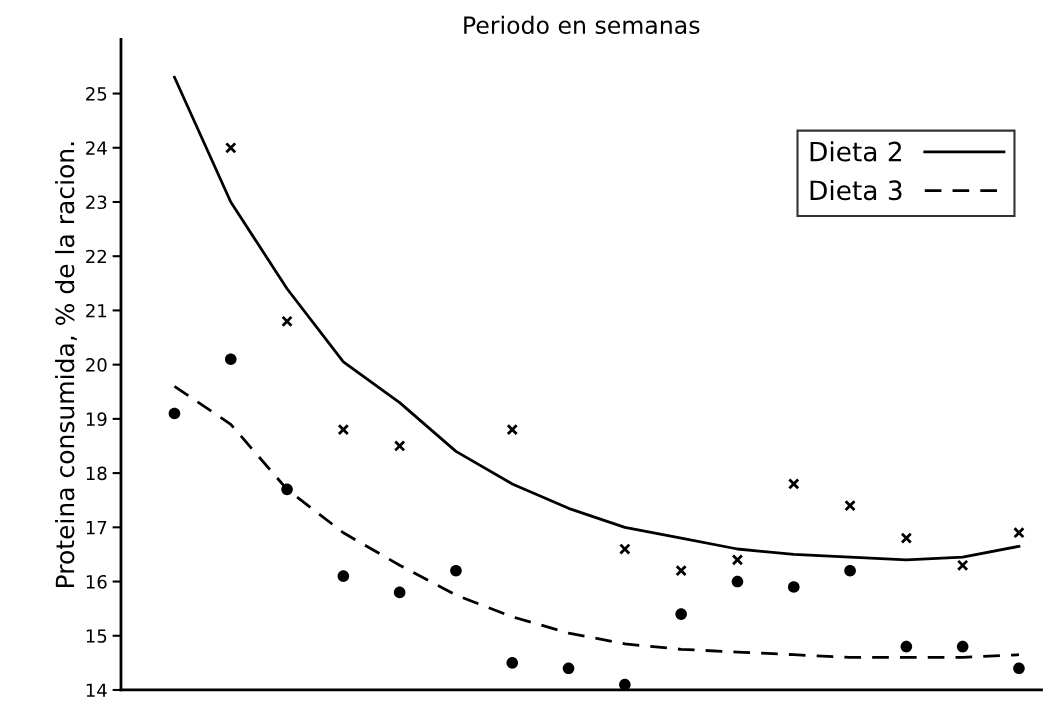 Image resolution: width=1052 pixels, height=715 pixels. I want to click on y-tick-label: 22, so click(96, 256).